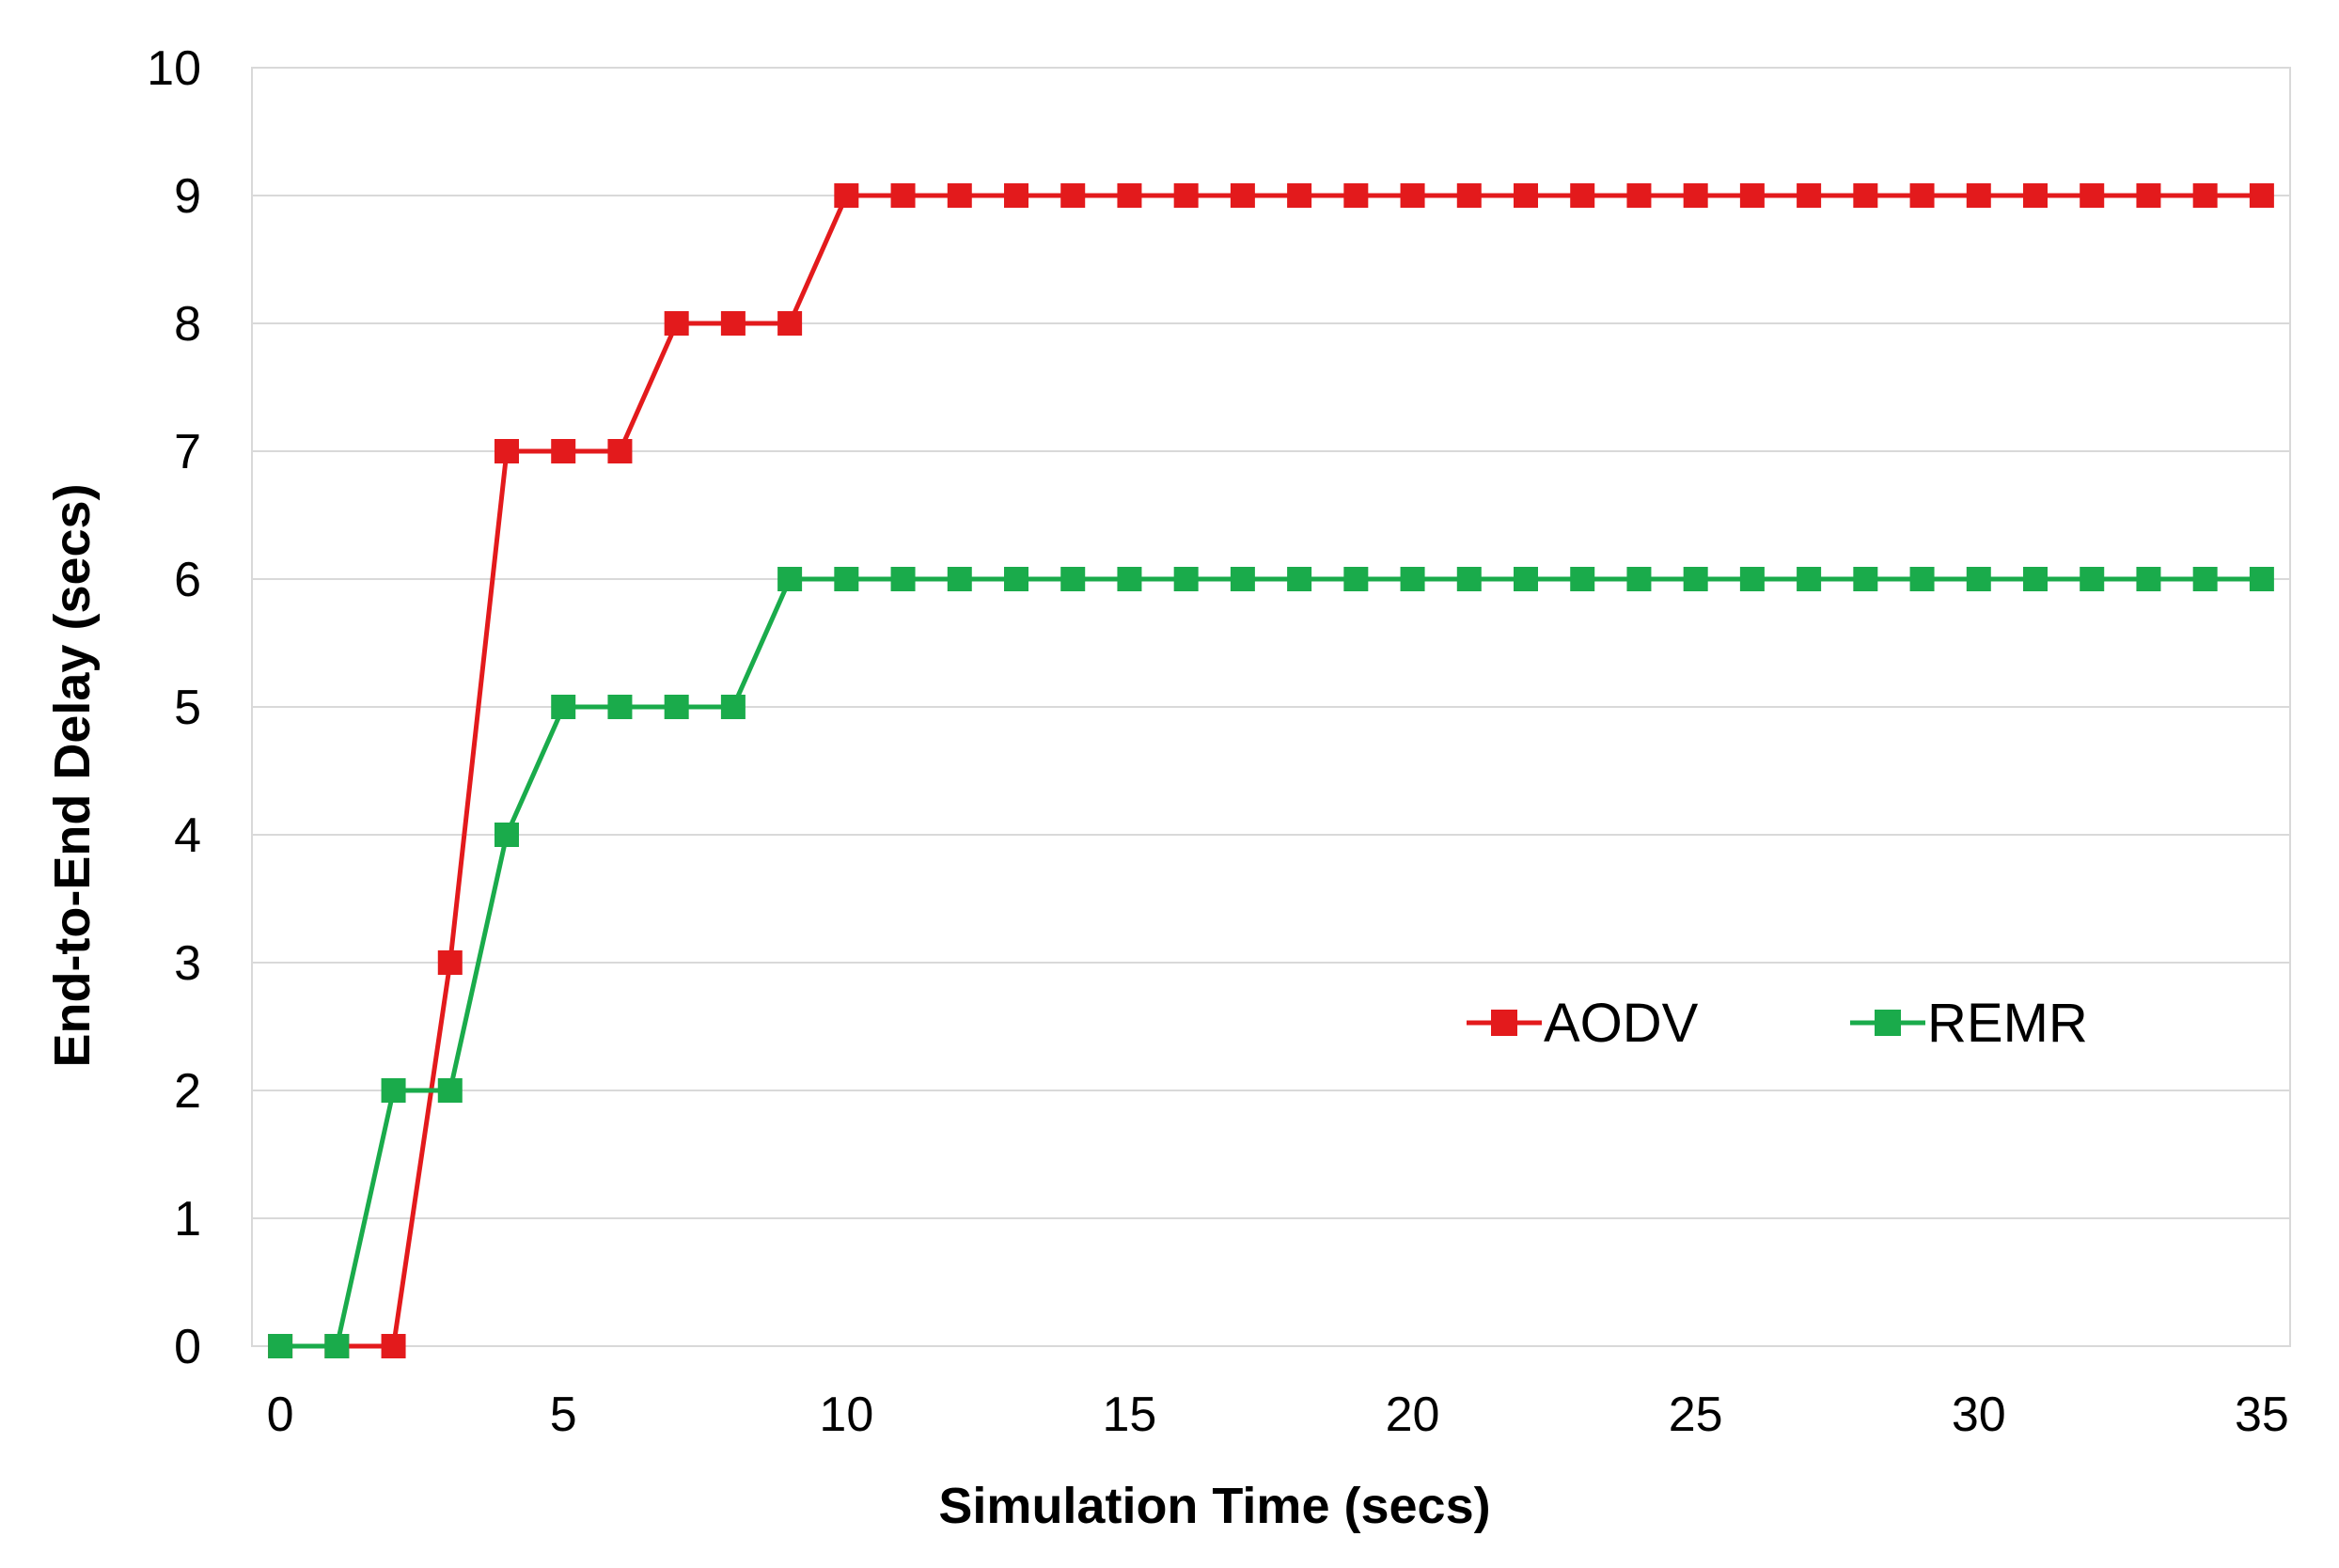  Describe the element at coordinates (174, 68) in the screenshot. I see `y-tick-label-10: 10` at that location.